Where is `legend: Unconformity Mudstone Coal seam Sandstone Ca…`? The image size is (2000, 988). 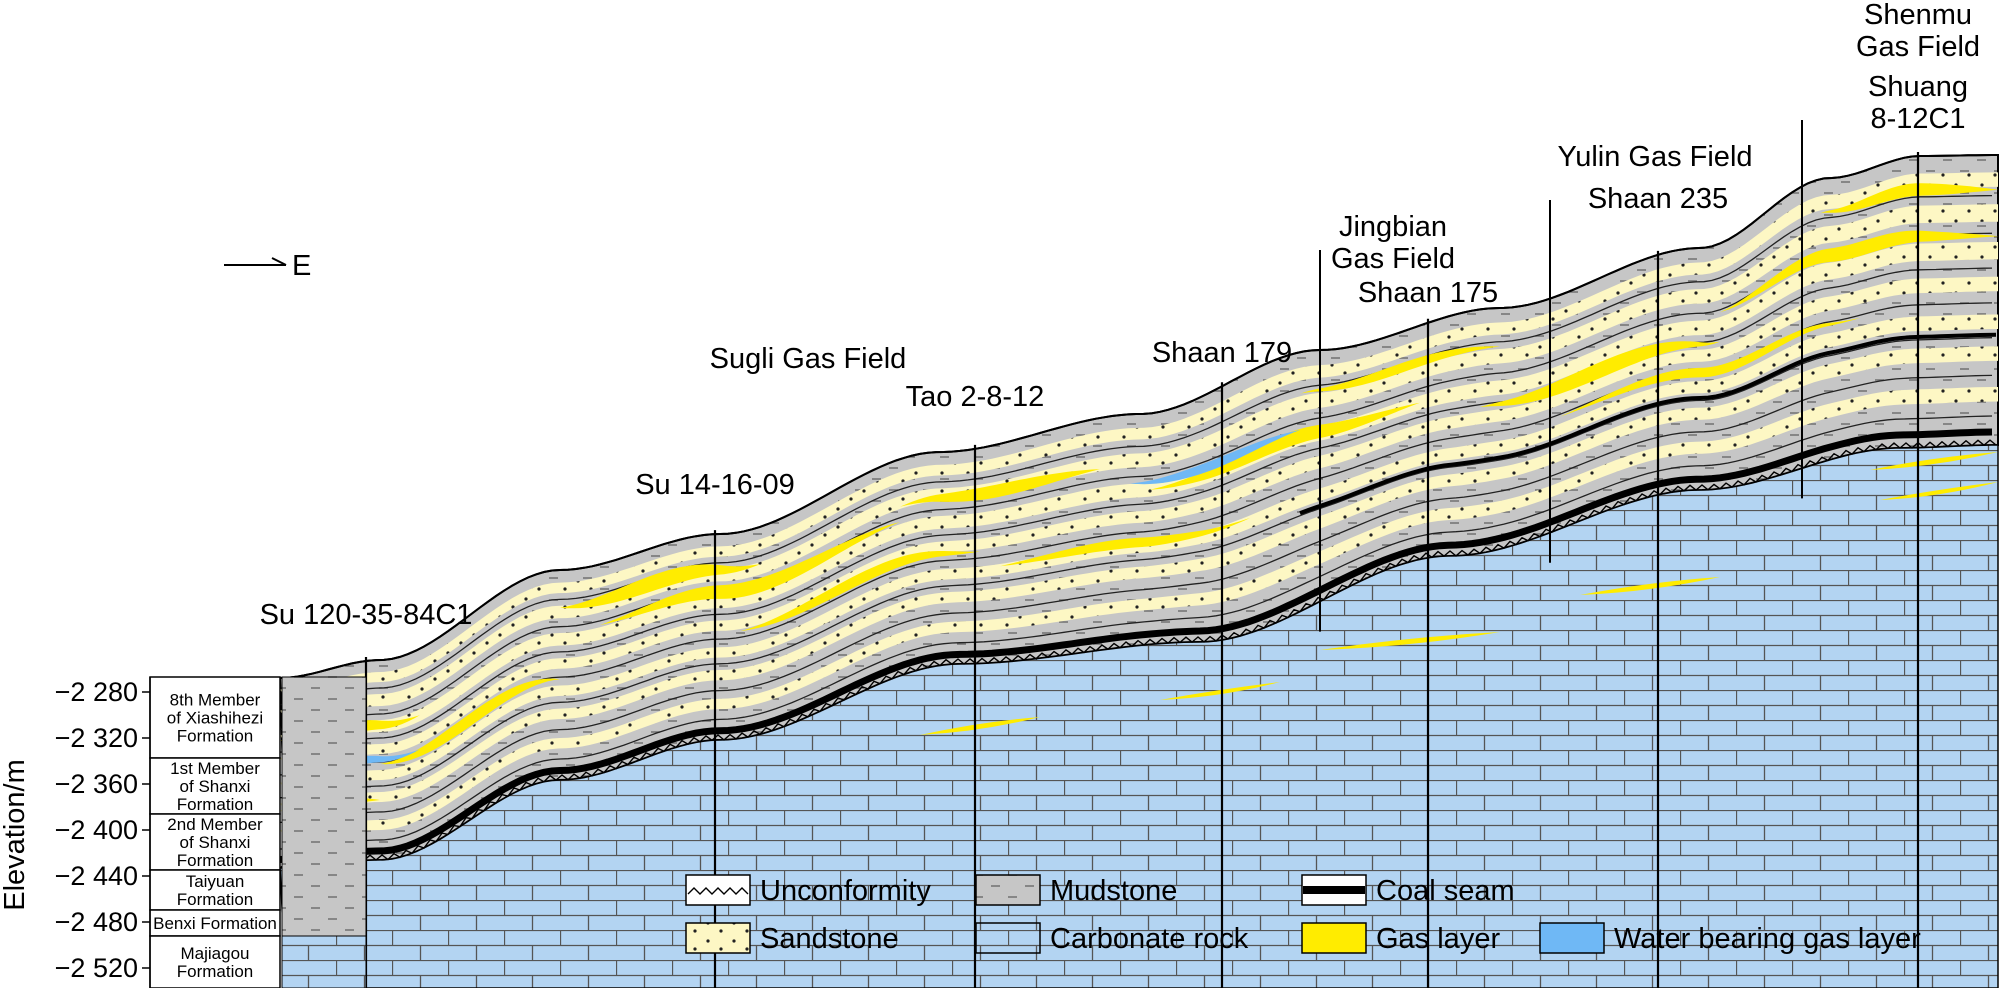
legend: Unconformity Mudstone Coal seam Sandstone Ca… is located at coordinates (1303, 914).